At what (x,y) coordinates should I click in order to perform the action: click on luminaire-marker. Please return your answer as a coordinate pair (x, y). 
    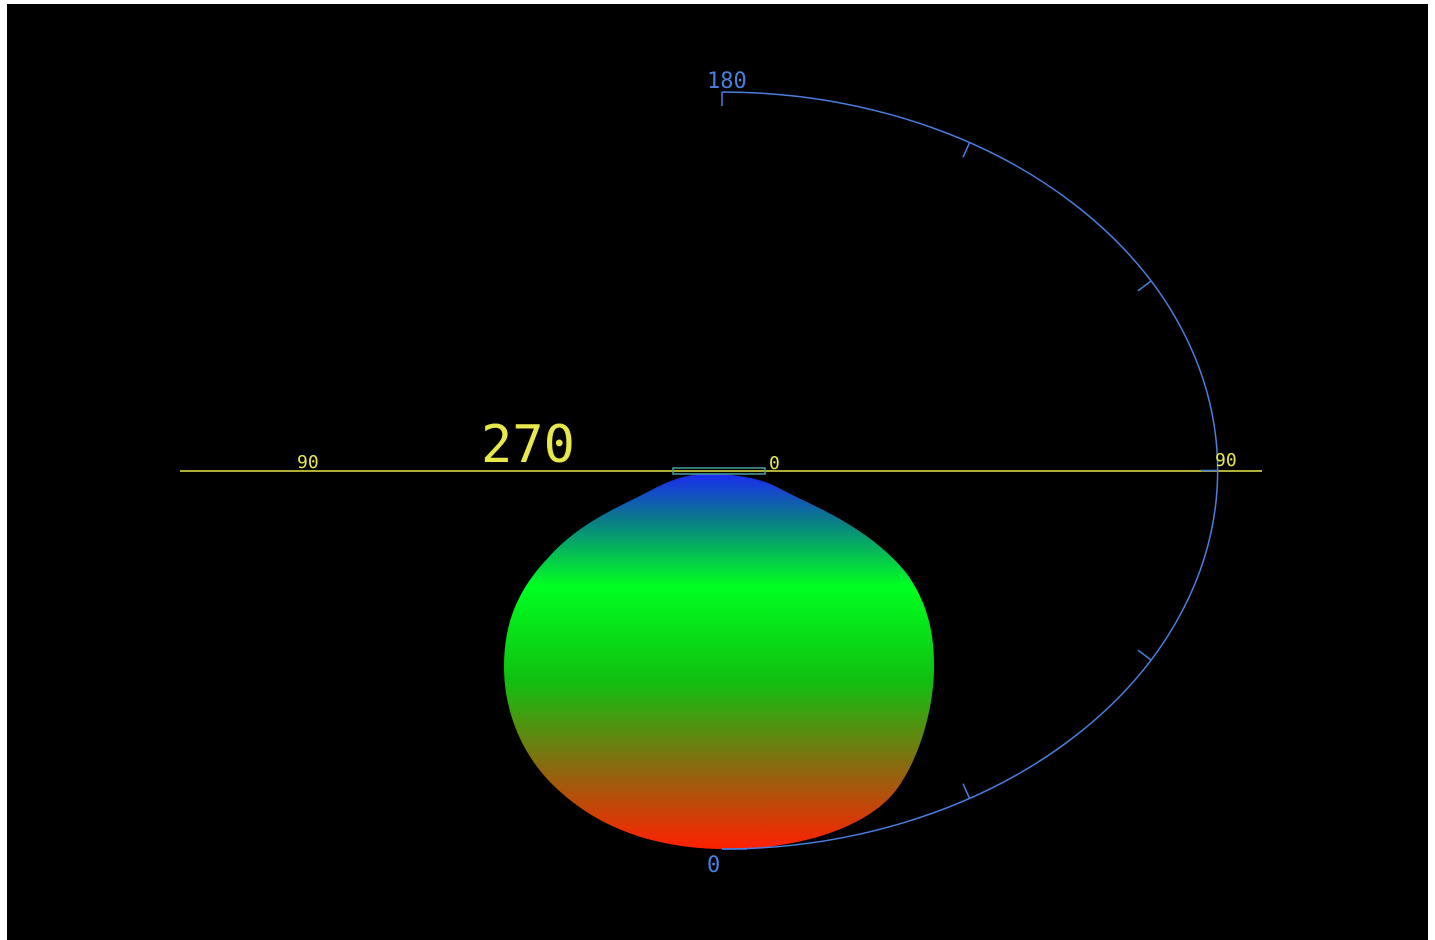
    Looking at the image, I should click on (719, 471).